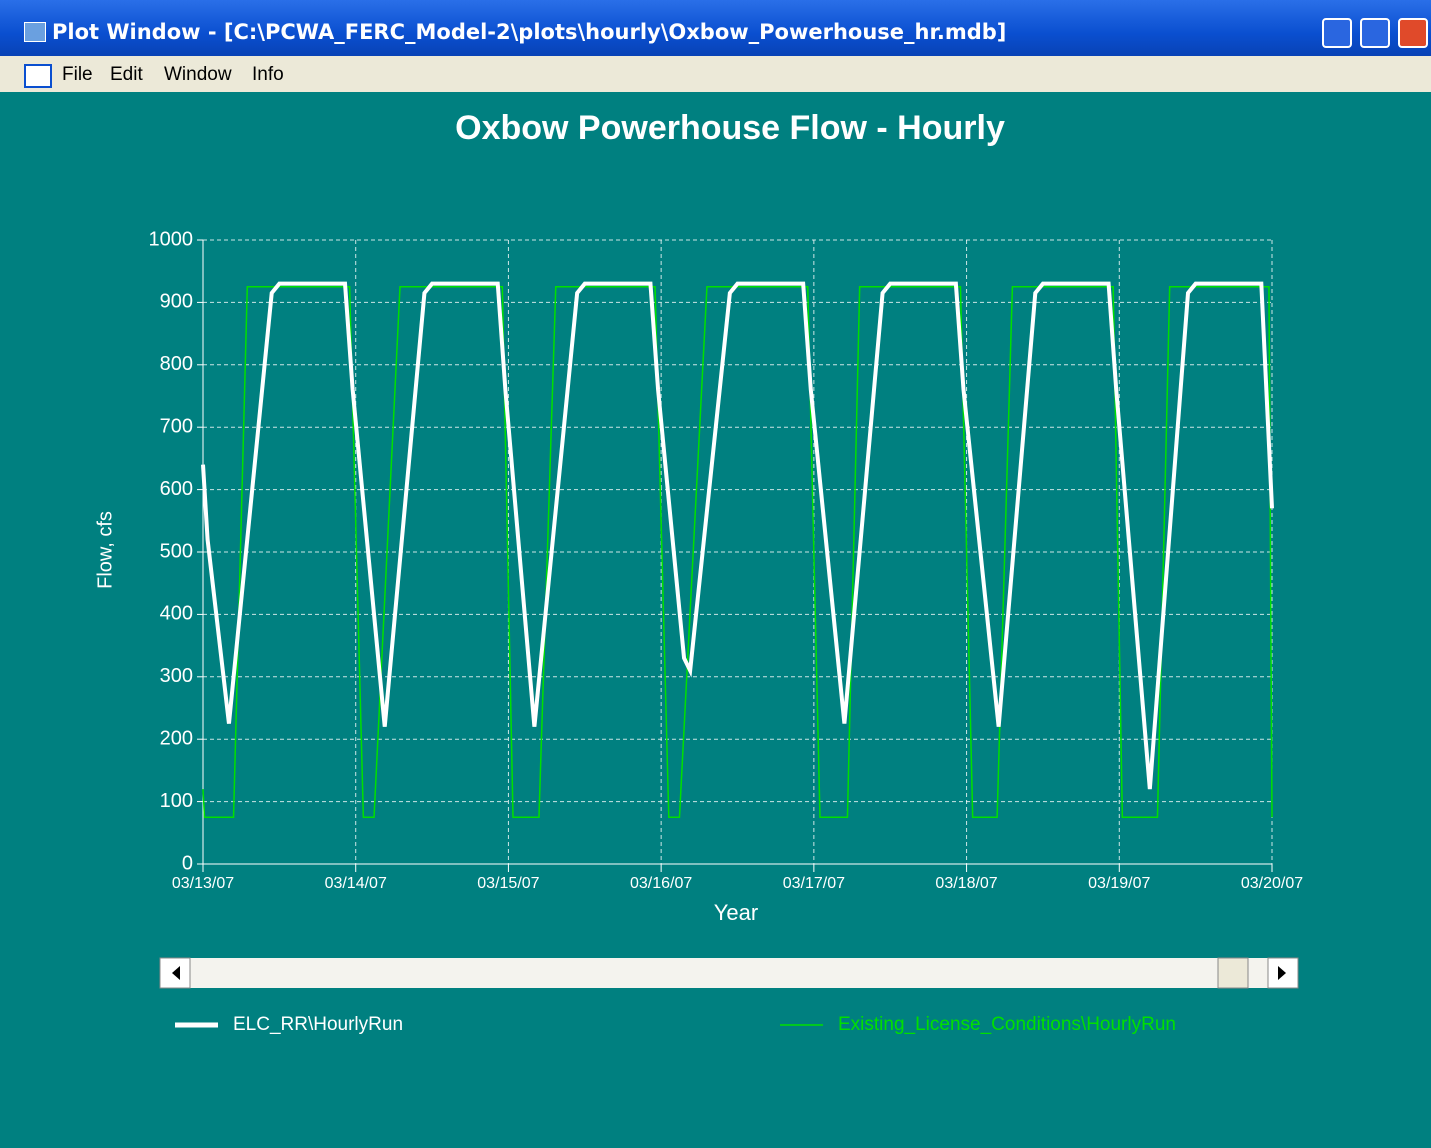  I want to click on y-tick-label: 100, so click(176, 801).